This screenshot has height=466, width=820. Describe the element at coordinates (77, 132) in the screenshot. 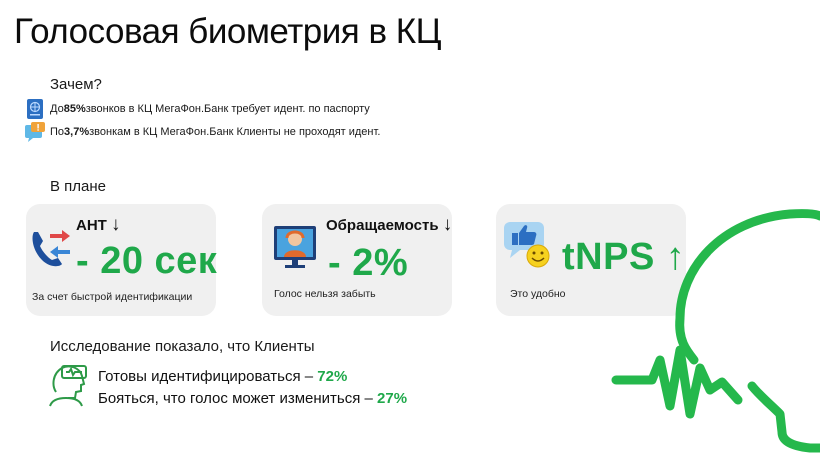

I see `why-item-2-highlight: 3,7%` at that location.